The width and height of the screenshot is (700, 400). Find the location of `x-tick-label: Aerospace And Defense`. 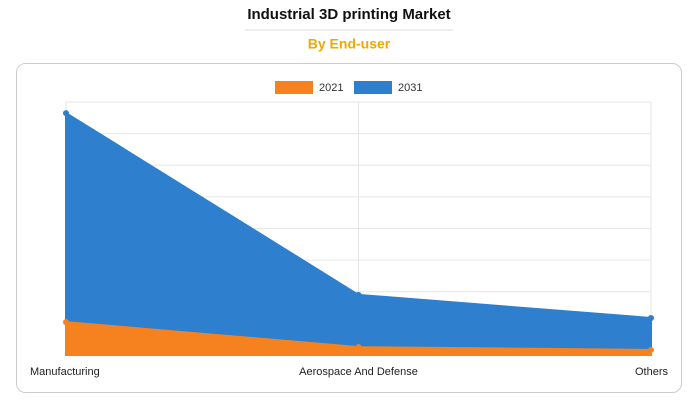

x-tick-label: Aerospace And Defense is located at coordinates (358, 372).